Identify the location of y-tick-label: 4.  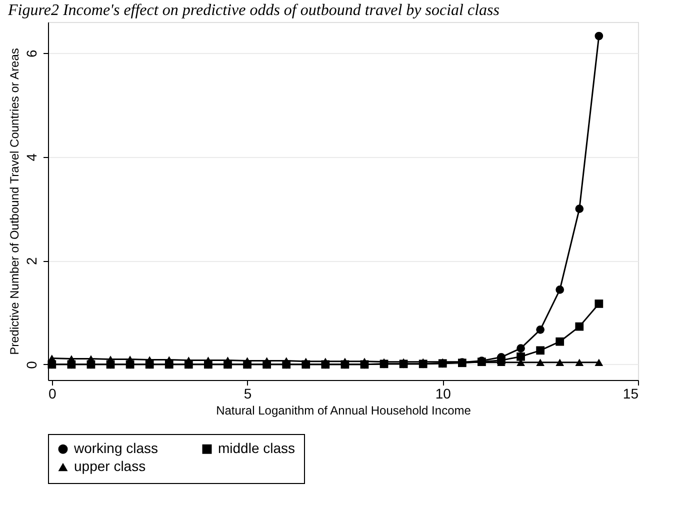
(32, 157).